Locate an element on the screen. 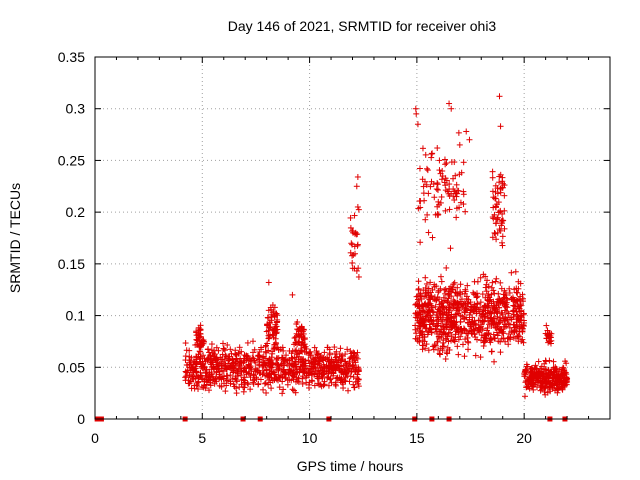  x-tick-label: 5 is located at coordinates (202, 438).